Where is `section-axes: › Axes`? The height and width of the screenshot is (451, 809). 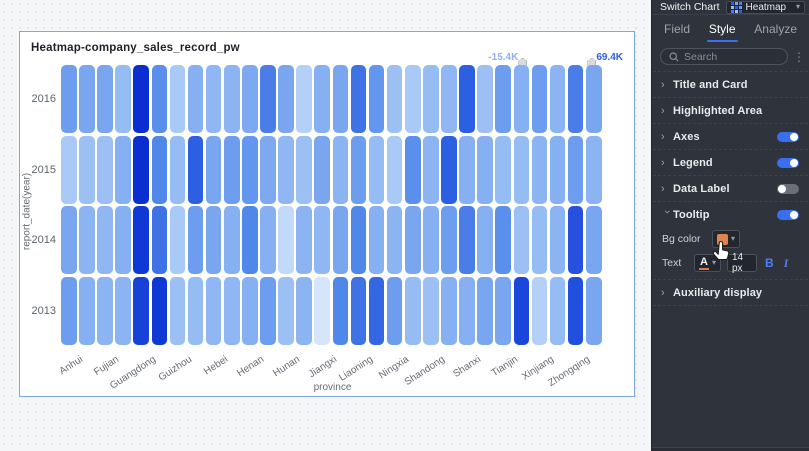 section-axes: › Axes is located at coordinates (730, 136).